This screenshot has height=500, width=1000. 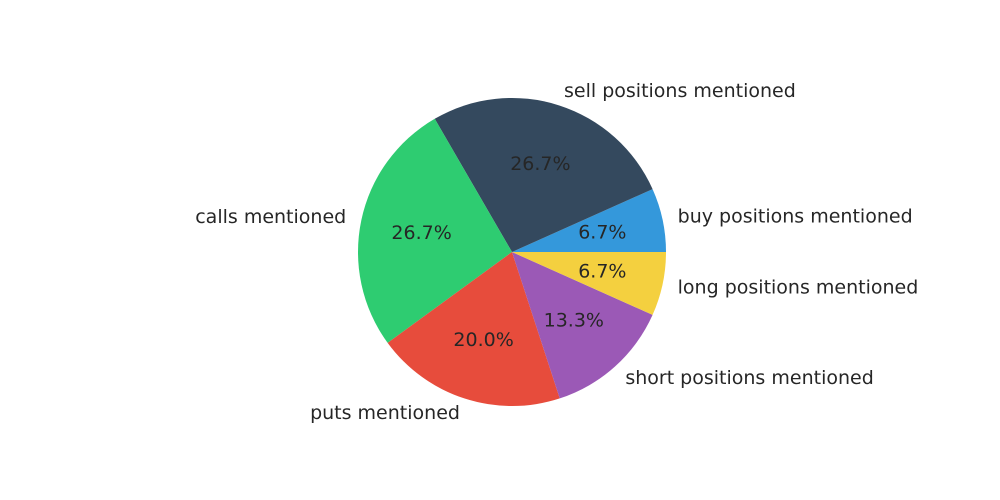 I want to click on pct-label-puts-mentioned: 20.0%, so click(x=483, y=340).